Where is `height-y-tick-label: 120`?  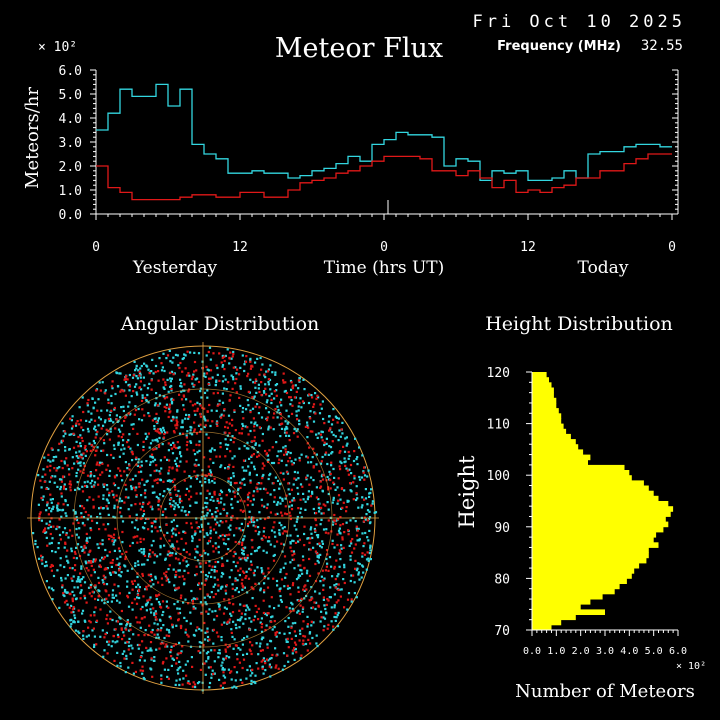
height-y-tick-label: 120 is located at coordinates (498, 373).